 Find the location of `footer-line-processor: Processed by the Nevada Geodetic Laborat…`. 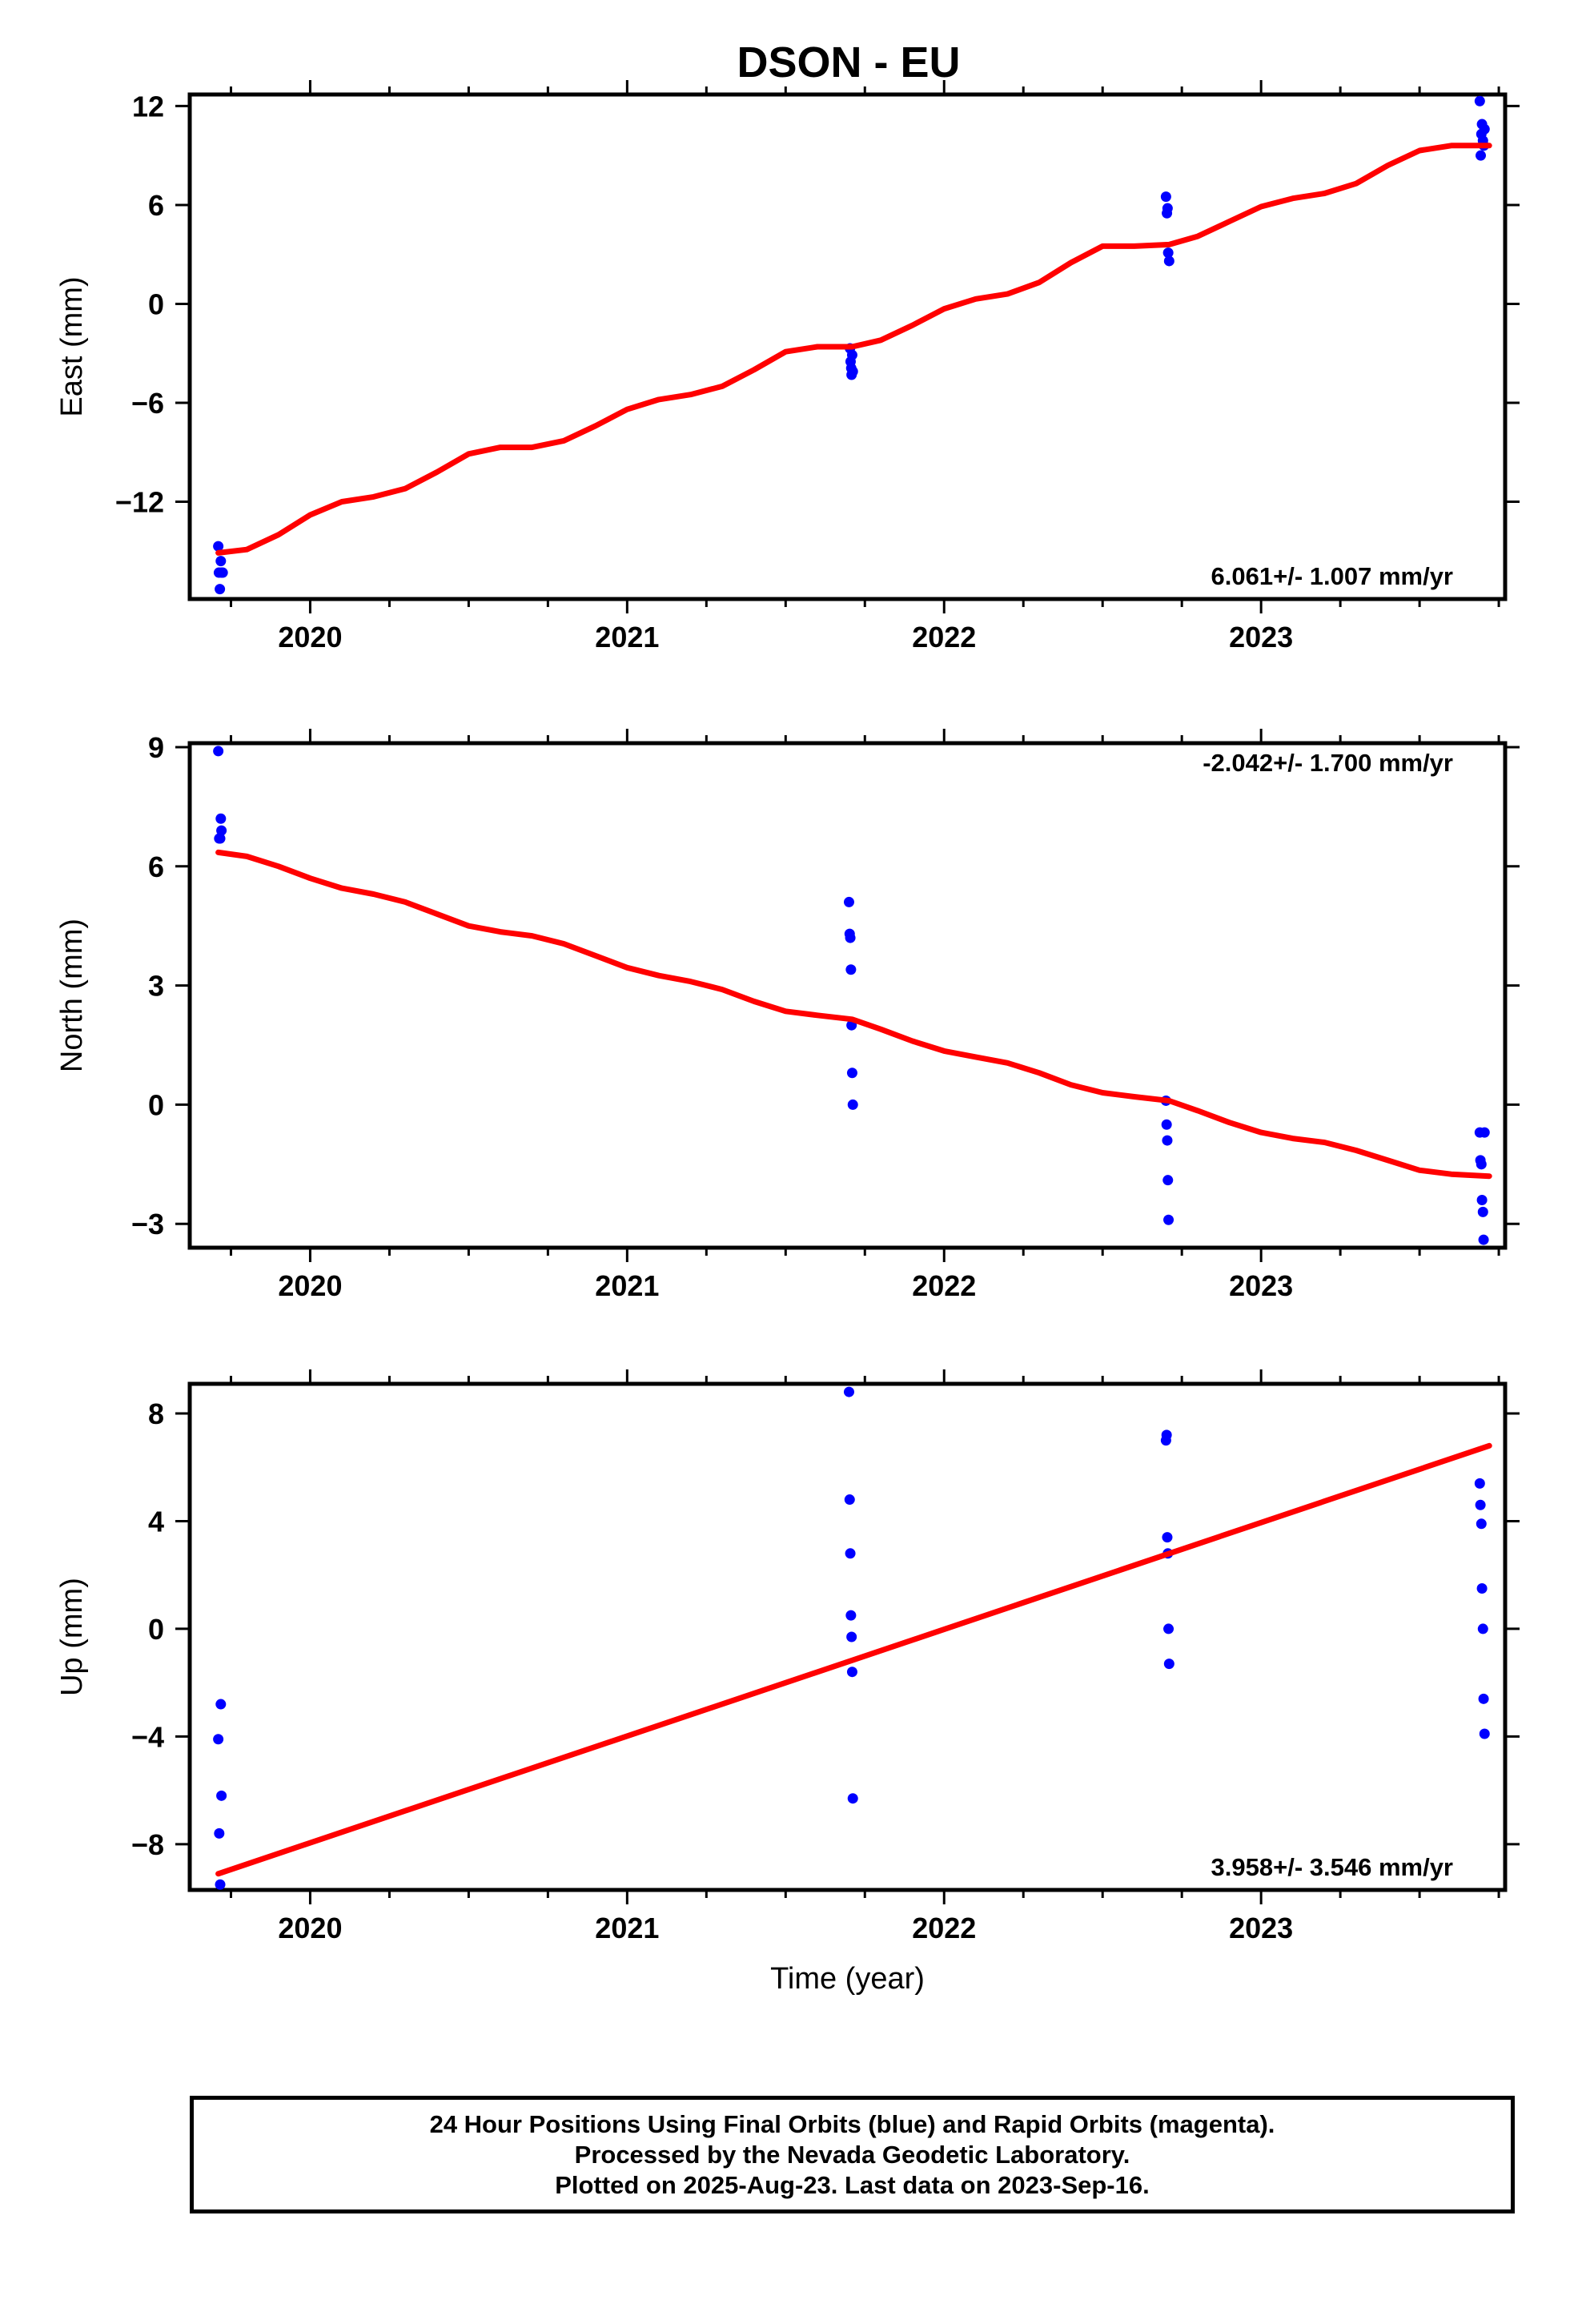

footer-line-processor: Processed by the Nevada Geodetic Laborat… is located at coordinates (852, 2154).